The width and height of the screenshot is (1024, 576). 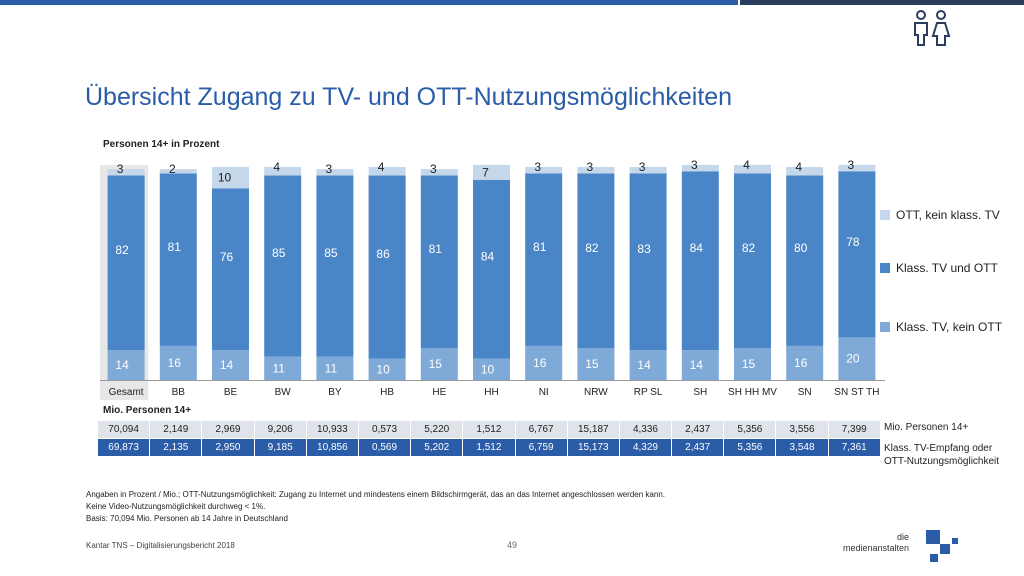 I want to click on table-cell-access-5: 0,569, so click(x=384, y=447).